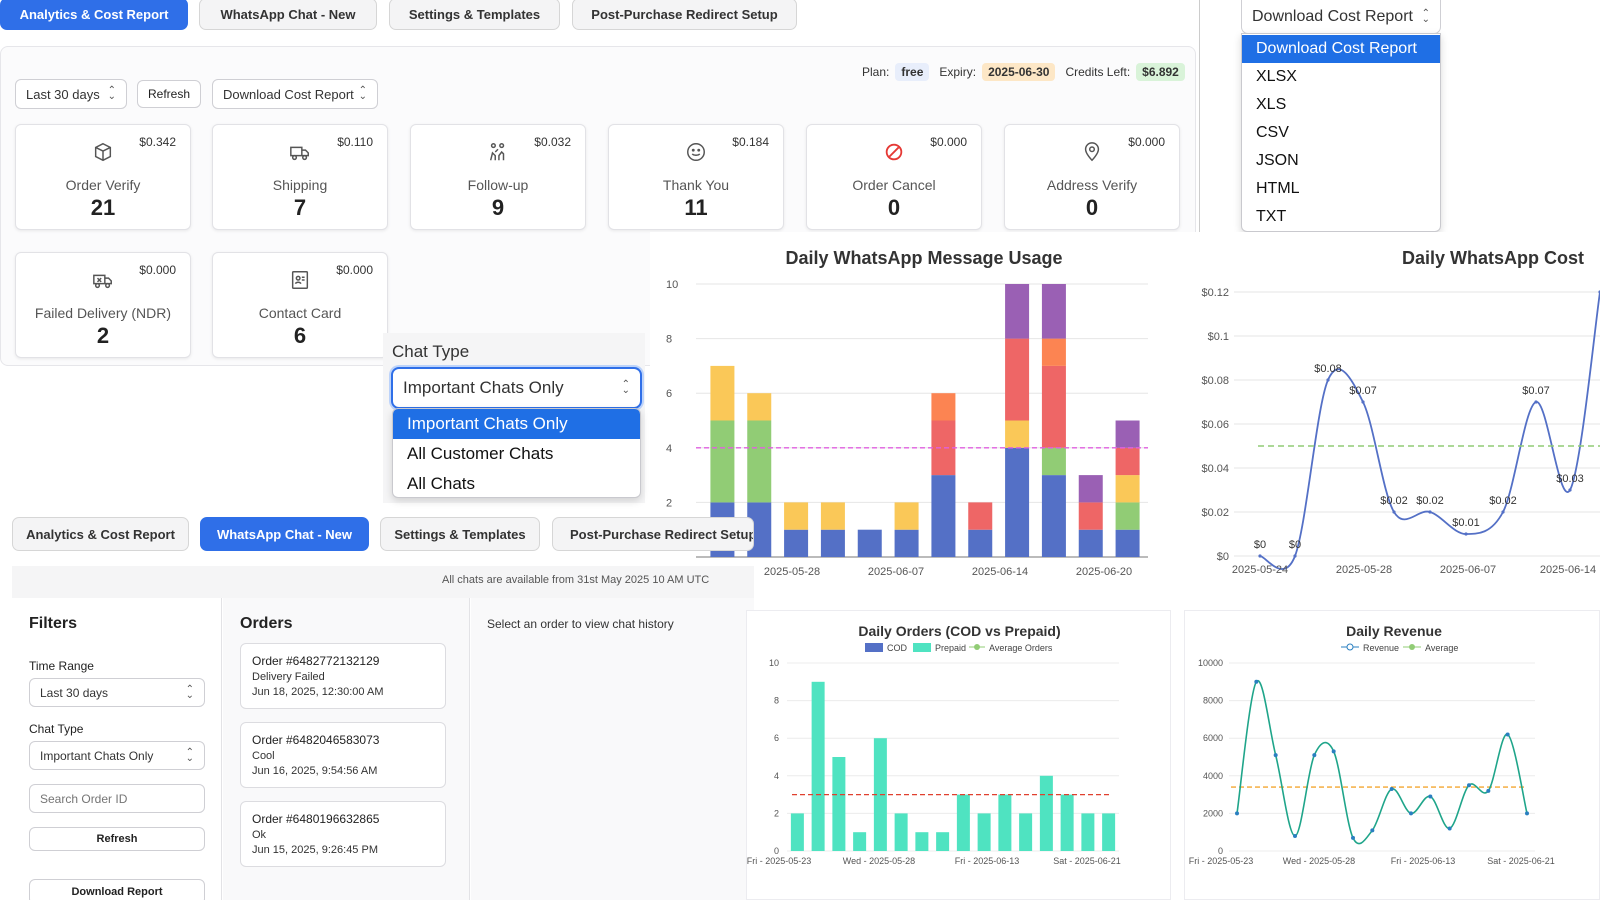 The width and height of the screenshot is (1600, 900). What do you see at coordinates (441, 483) in the screenshot?
I see `chat-type-option-all: All Chats` at bounding box center [441, 483].